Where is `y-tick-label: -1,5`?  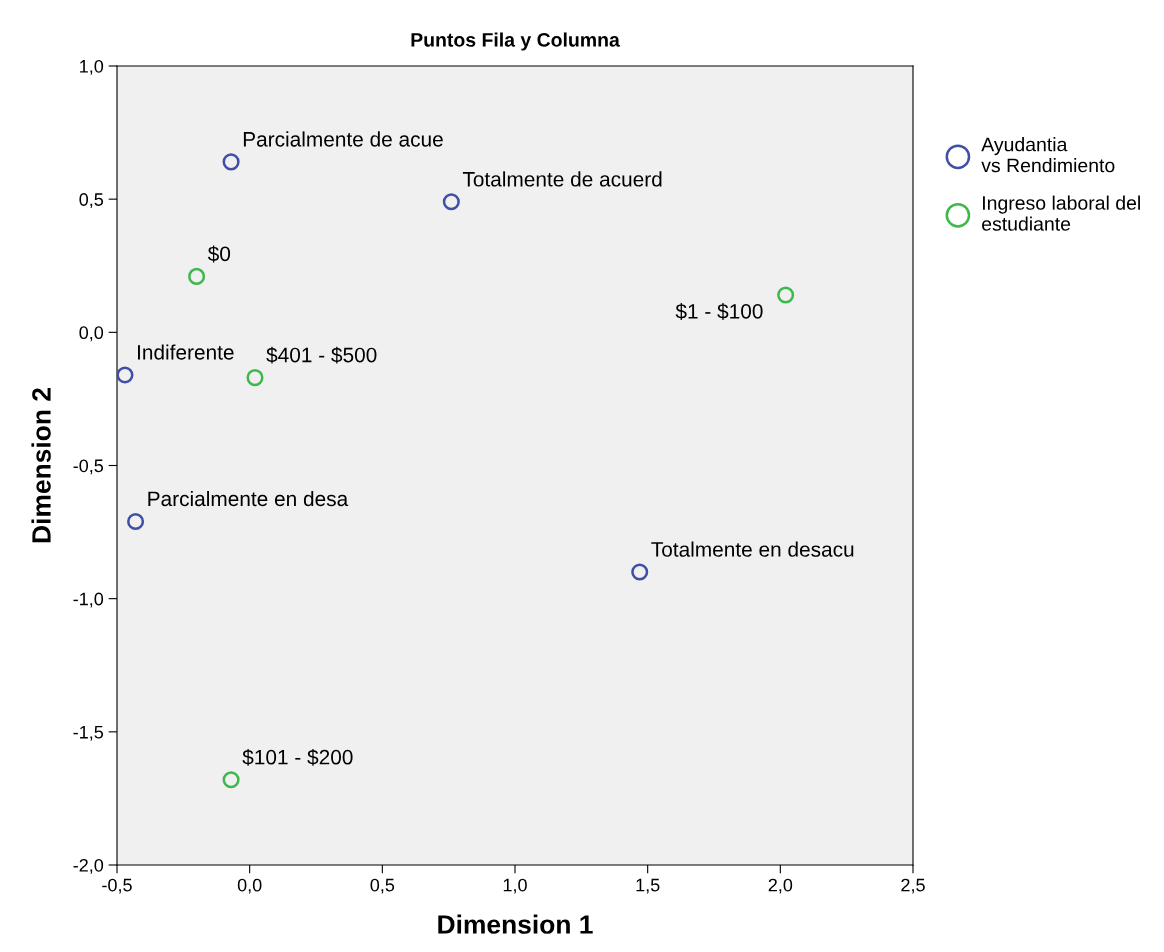 y-tick-label: -1,5 is located at coordinates (88, 733).